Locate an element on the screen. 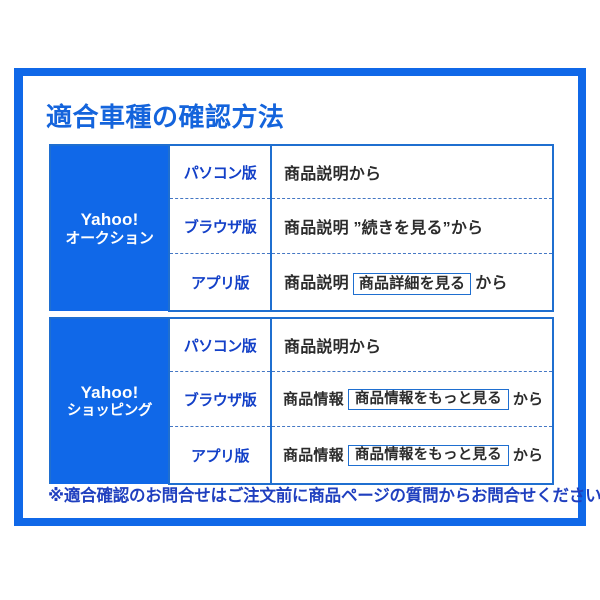 Image resolution: width=600 pixels, height=600 pixels. service-cell-auction: Yahoo! オークション is located at coordinates (109, 227).